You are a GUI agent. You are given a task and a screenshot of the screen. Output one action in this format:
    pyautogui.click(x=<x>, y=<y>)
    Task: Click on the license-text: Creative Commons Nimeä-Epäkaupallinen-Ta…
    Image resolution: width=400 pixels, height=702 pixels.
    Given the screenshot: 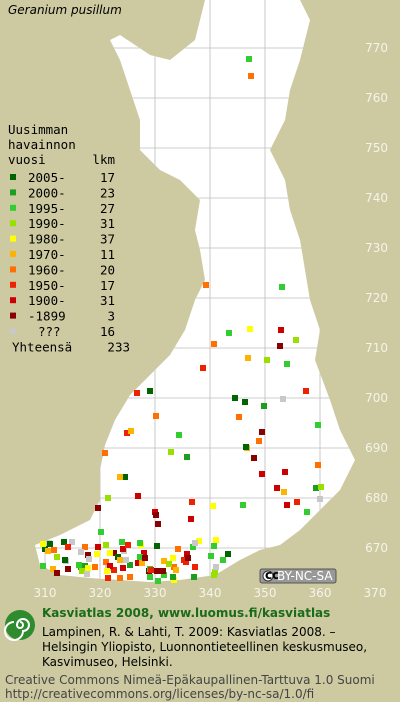 What is the action you would take?
    pyautogui.click(x=190, y=680)
    